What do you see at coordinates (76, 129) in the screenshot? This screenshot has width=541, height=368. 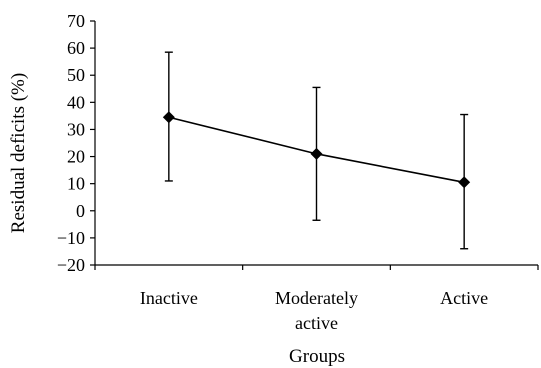 I see `y-tick-label: 30` at bounding box center [76, 129].